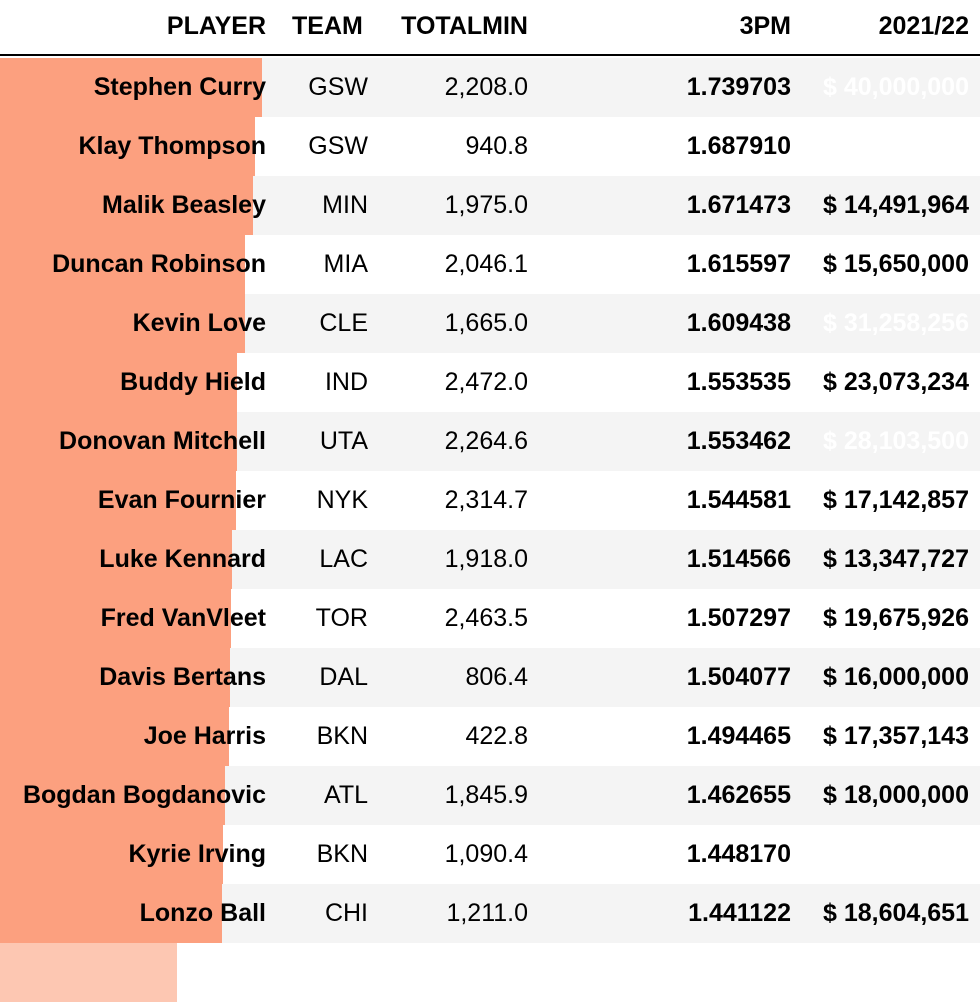 This screenshot has width=980, height=1002. What do you see at coordinates (496, 146) in the screenshot?
I see `total-minutes: 940.8` at bounding box center [496, 146].